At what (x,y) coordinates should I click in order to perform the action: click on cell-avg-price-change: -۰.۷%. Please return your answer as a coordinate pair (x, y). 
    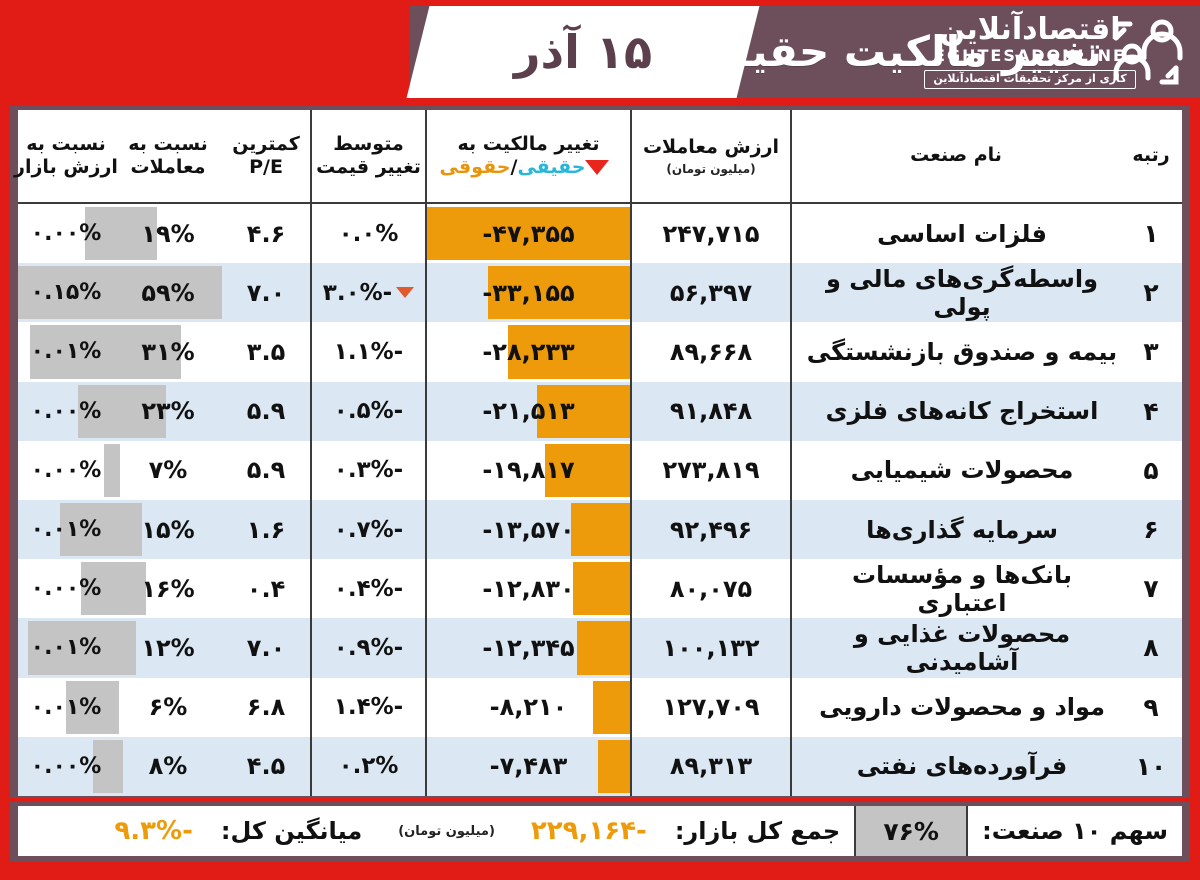
    Looking at the image, I should click on (367, 529).